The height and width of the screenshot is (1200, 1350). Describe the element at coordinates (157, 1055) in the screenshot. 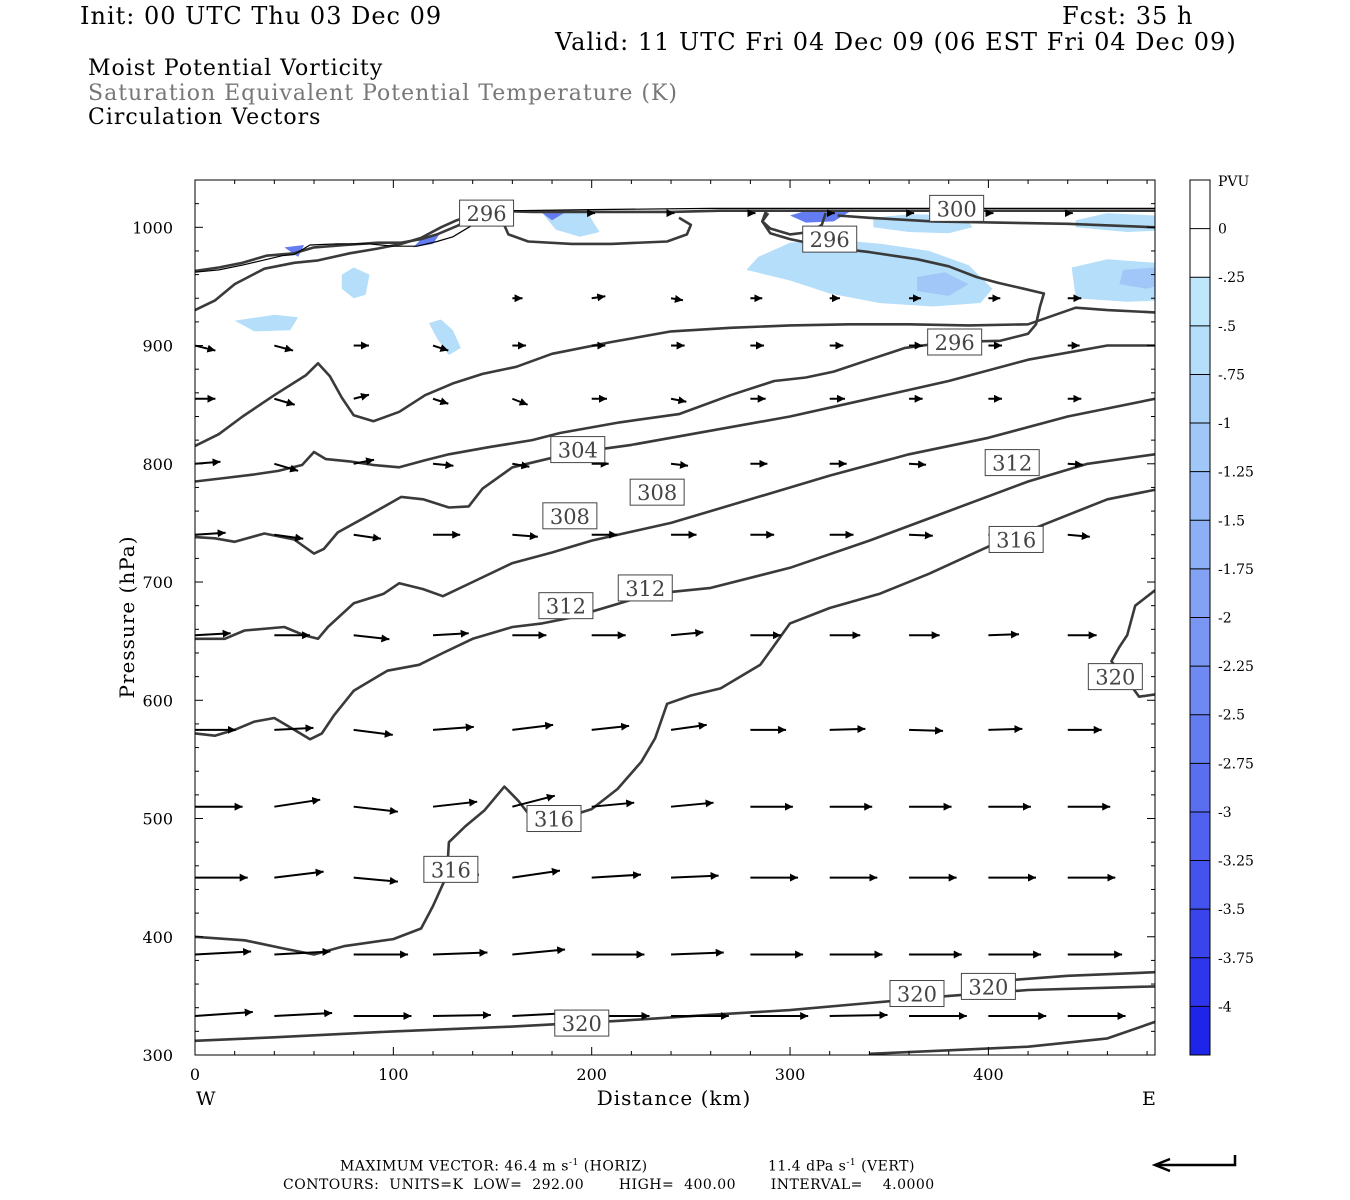

I see `y-tick-label: 300` at that location.